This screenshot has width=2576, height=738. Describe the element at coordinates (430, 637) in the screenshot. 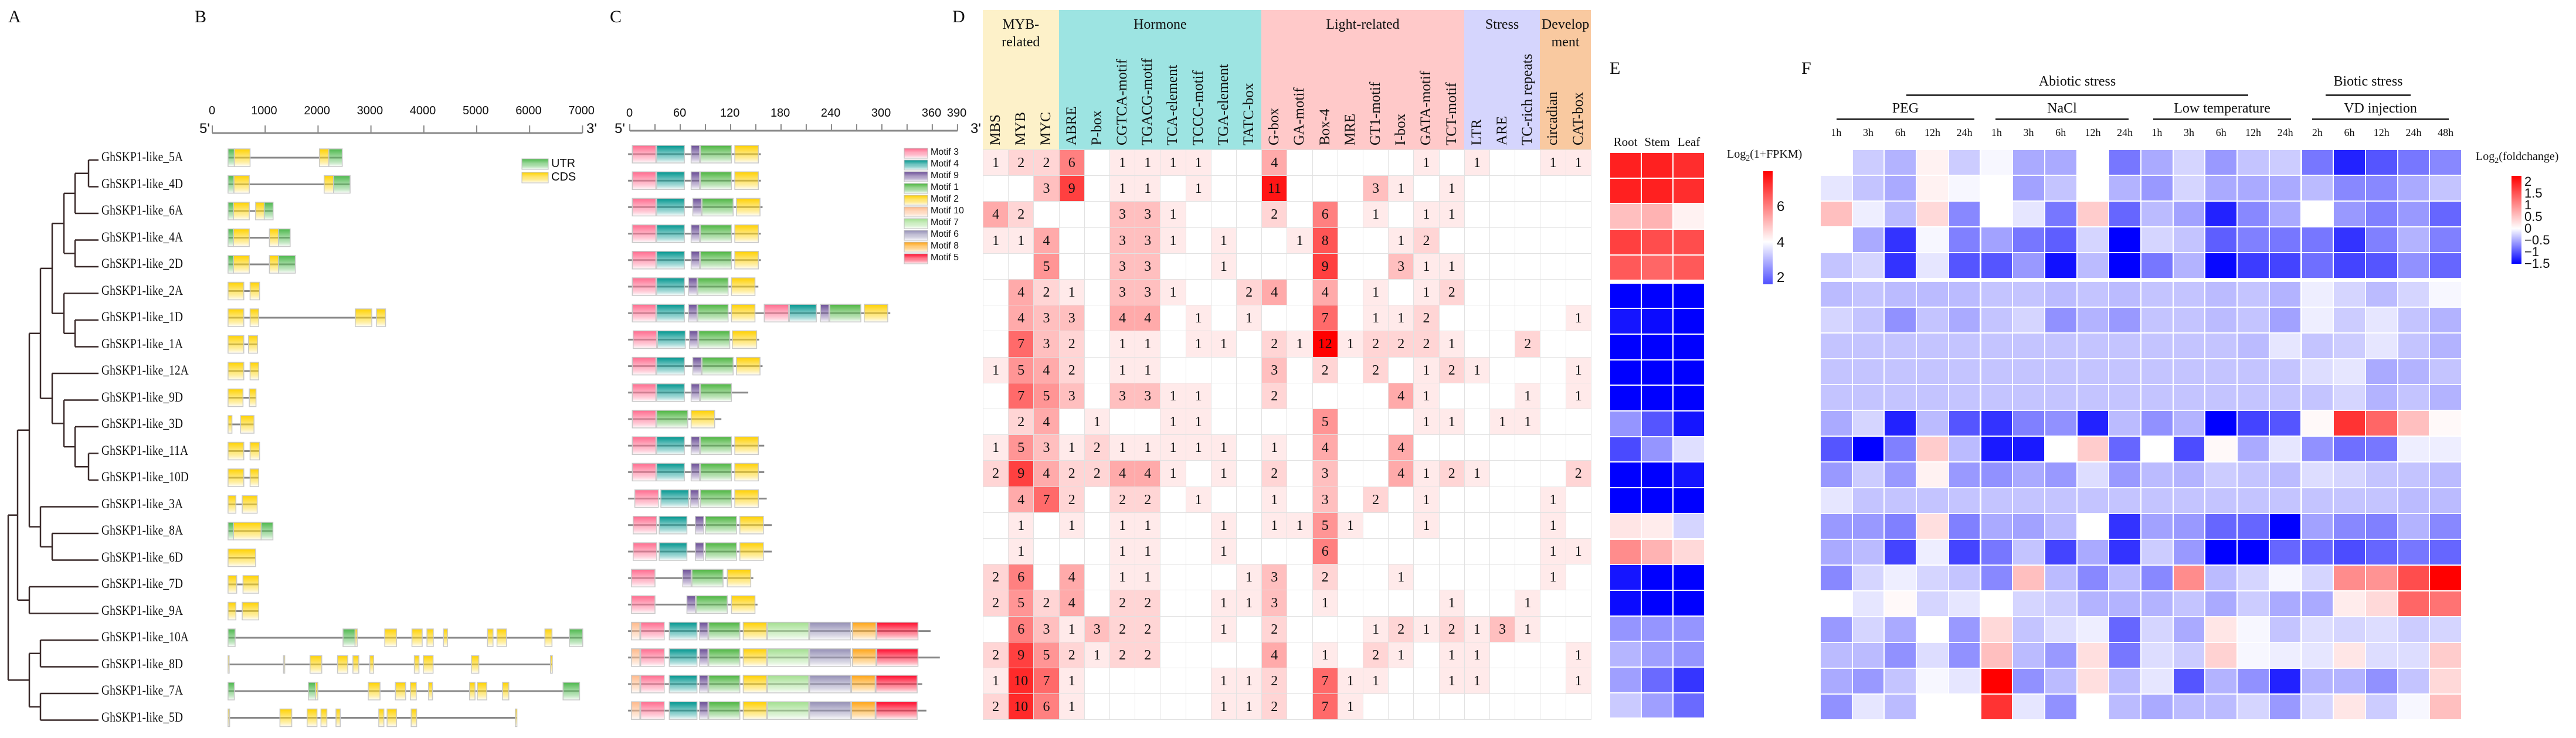

I see `cds-block` at that location.